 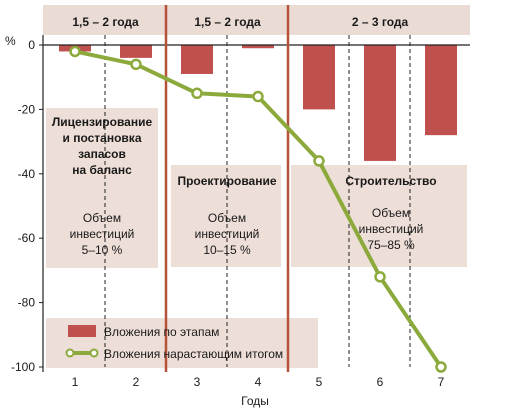 I want to click on y-tick-label: 0, so click(x=31, y=45).